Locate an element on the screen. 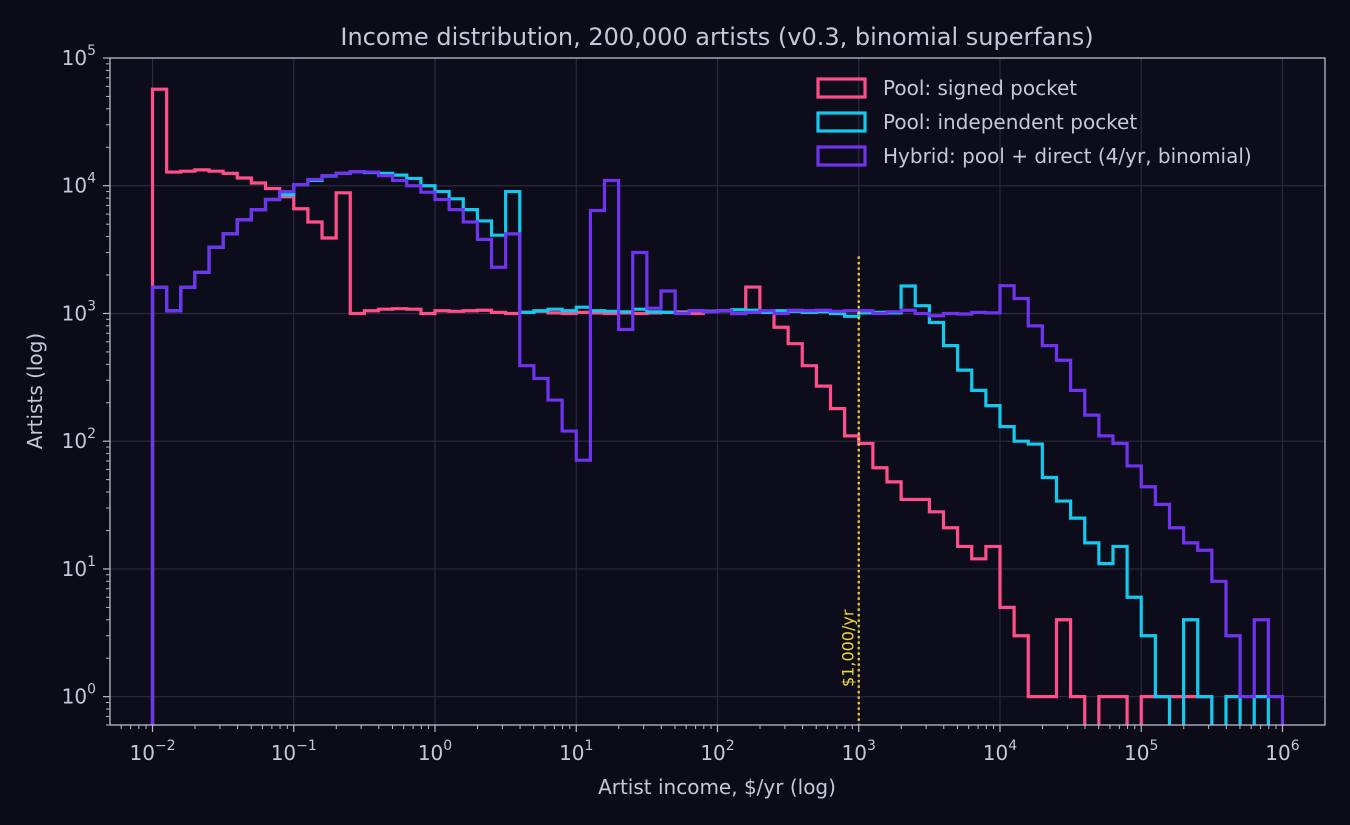  x-tick-label: 10⁴ is located at coordinates (1000, 751).